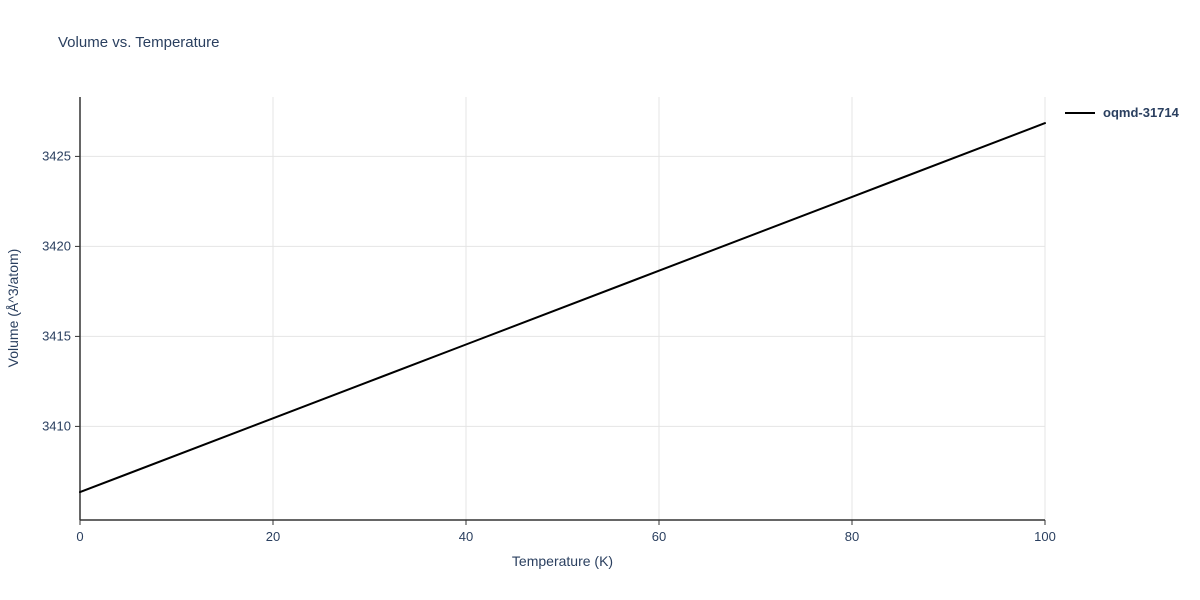 Image resolution: width=1200 pixels, height=600 pixels. What do you see at coordinates (79, 536) in the screenshot?
I see `x-tick-label: 0` at bounding box center [79, 536].